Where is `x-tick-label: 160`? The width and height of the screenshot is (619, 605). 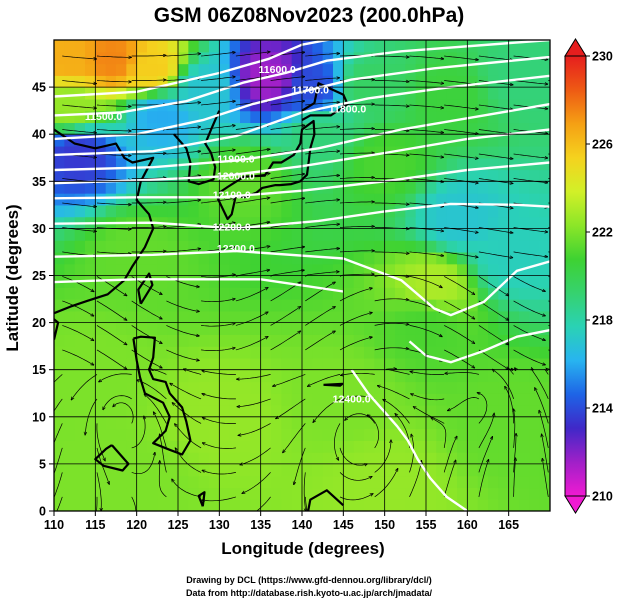
x-tick-label: 160 is located at coordinates (467, 525).